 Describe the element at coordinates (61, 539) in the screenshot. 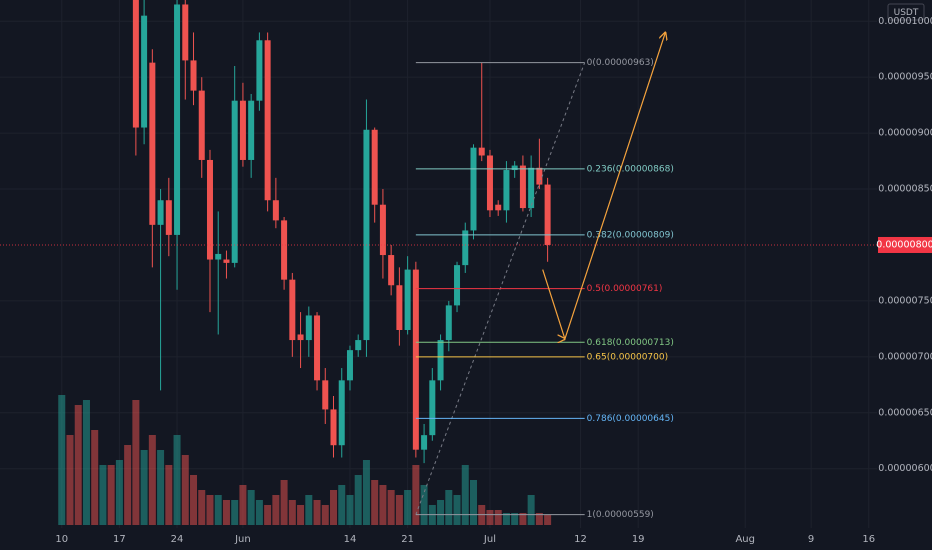

I see `x-tick-label: 10` at that location.